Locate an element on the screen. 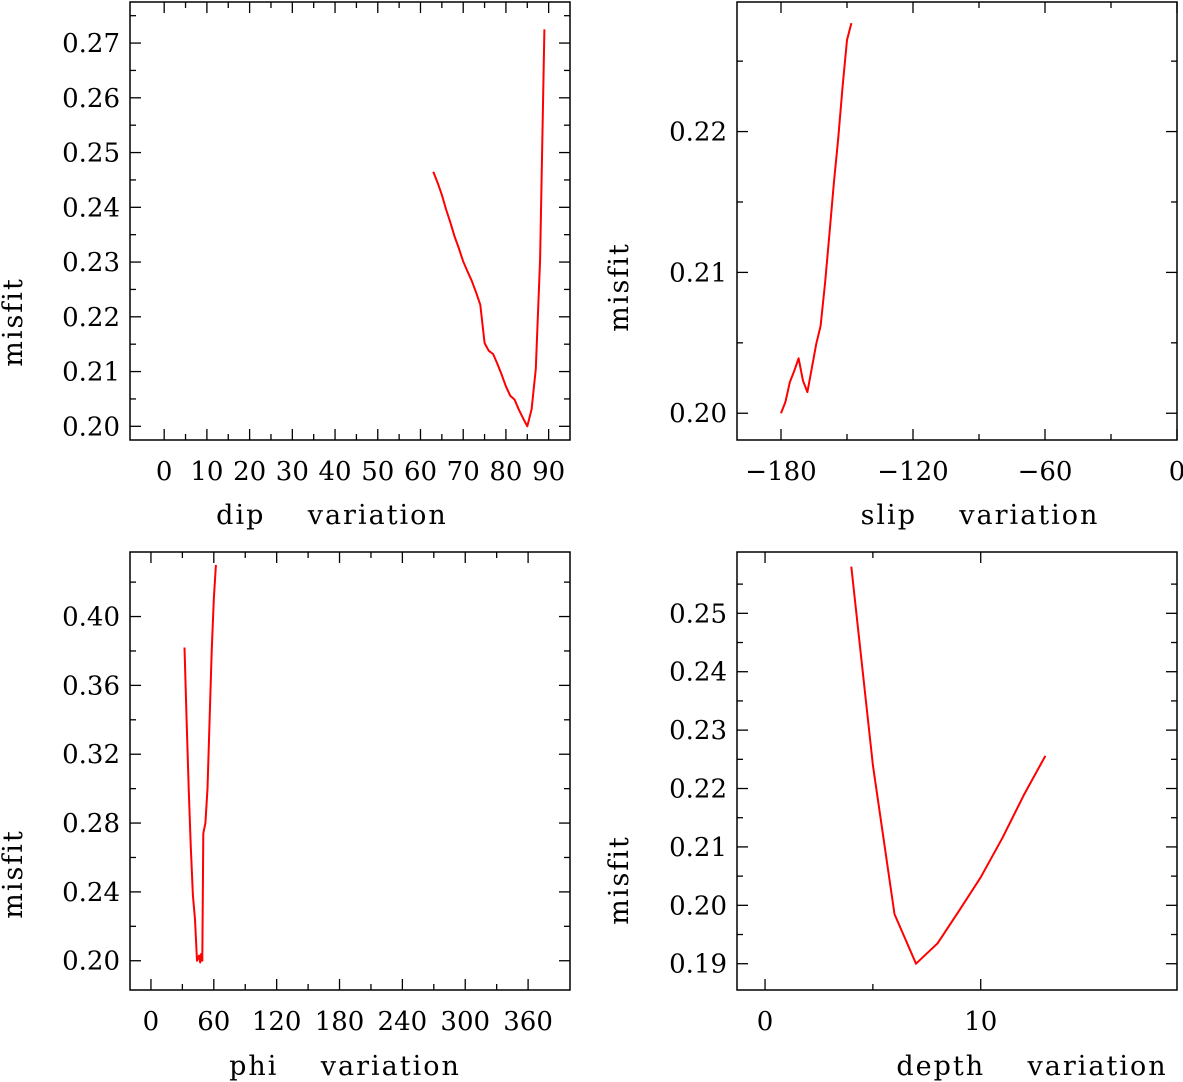 The width and height of the screenshot is (1183, 1082). x-tick-label: 40 is located at coordinates (335, 472).